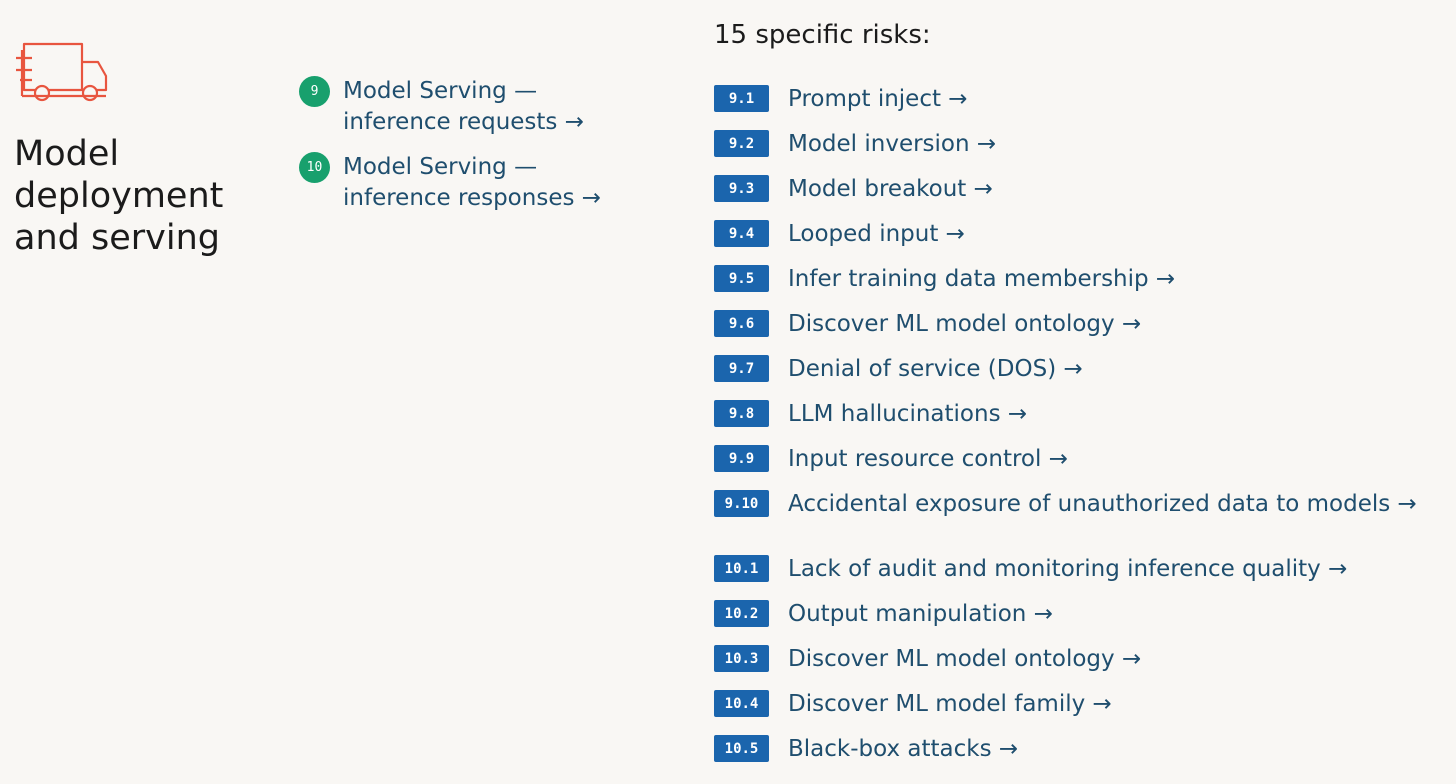  What do you see at coordinates (741, 188) in the screenshot?
I see `risk-id-badge: 9.3` at bounding box center [741, 188].